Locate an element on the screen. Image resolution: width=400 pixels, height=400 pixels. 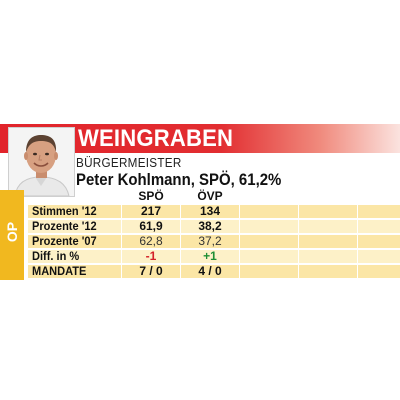
table-row: Prozente '12 61,9 38,2 is located at coordinates (214, 226).